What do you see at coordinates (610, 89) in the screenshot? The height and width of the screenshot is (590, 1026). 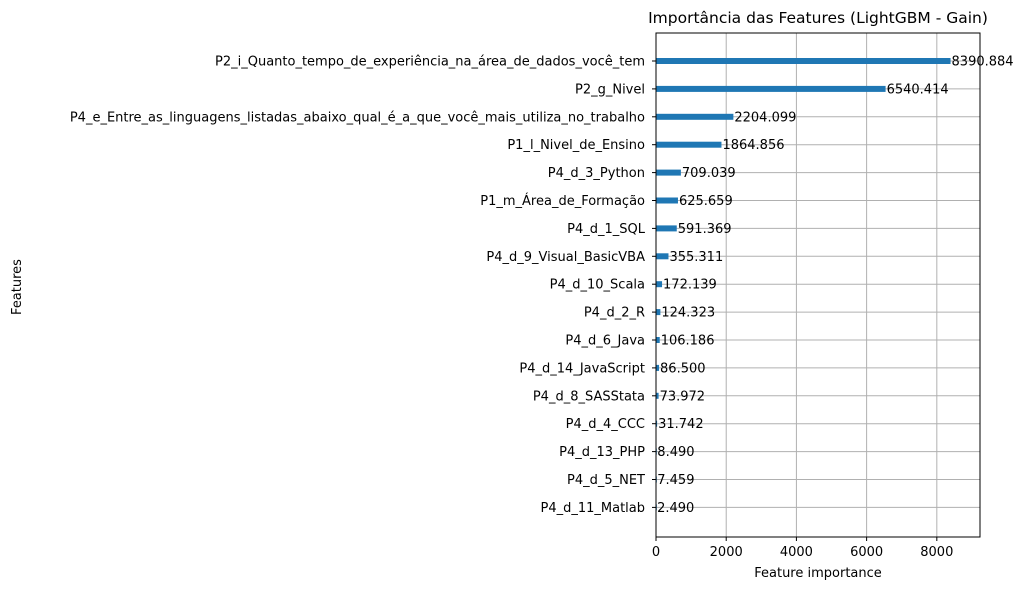 I see `y-tick-label: P2_g_Nivel` at bounding box center [610, 89].